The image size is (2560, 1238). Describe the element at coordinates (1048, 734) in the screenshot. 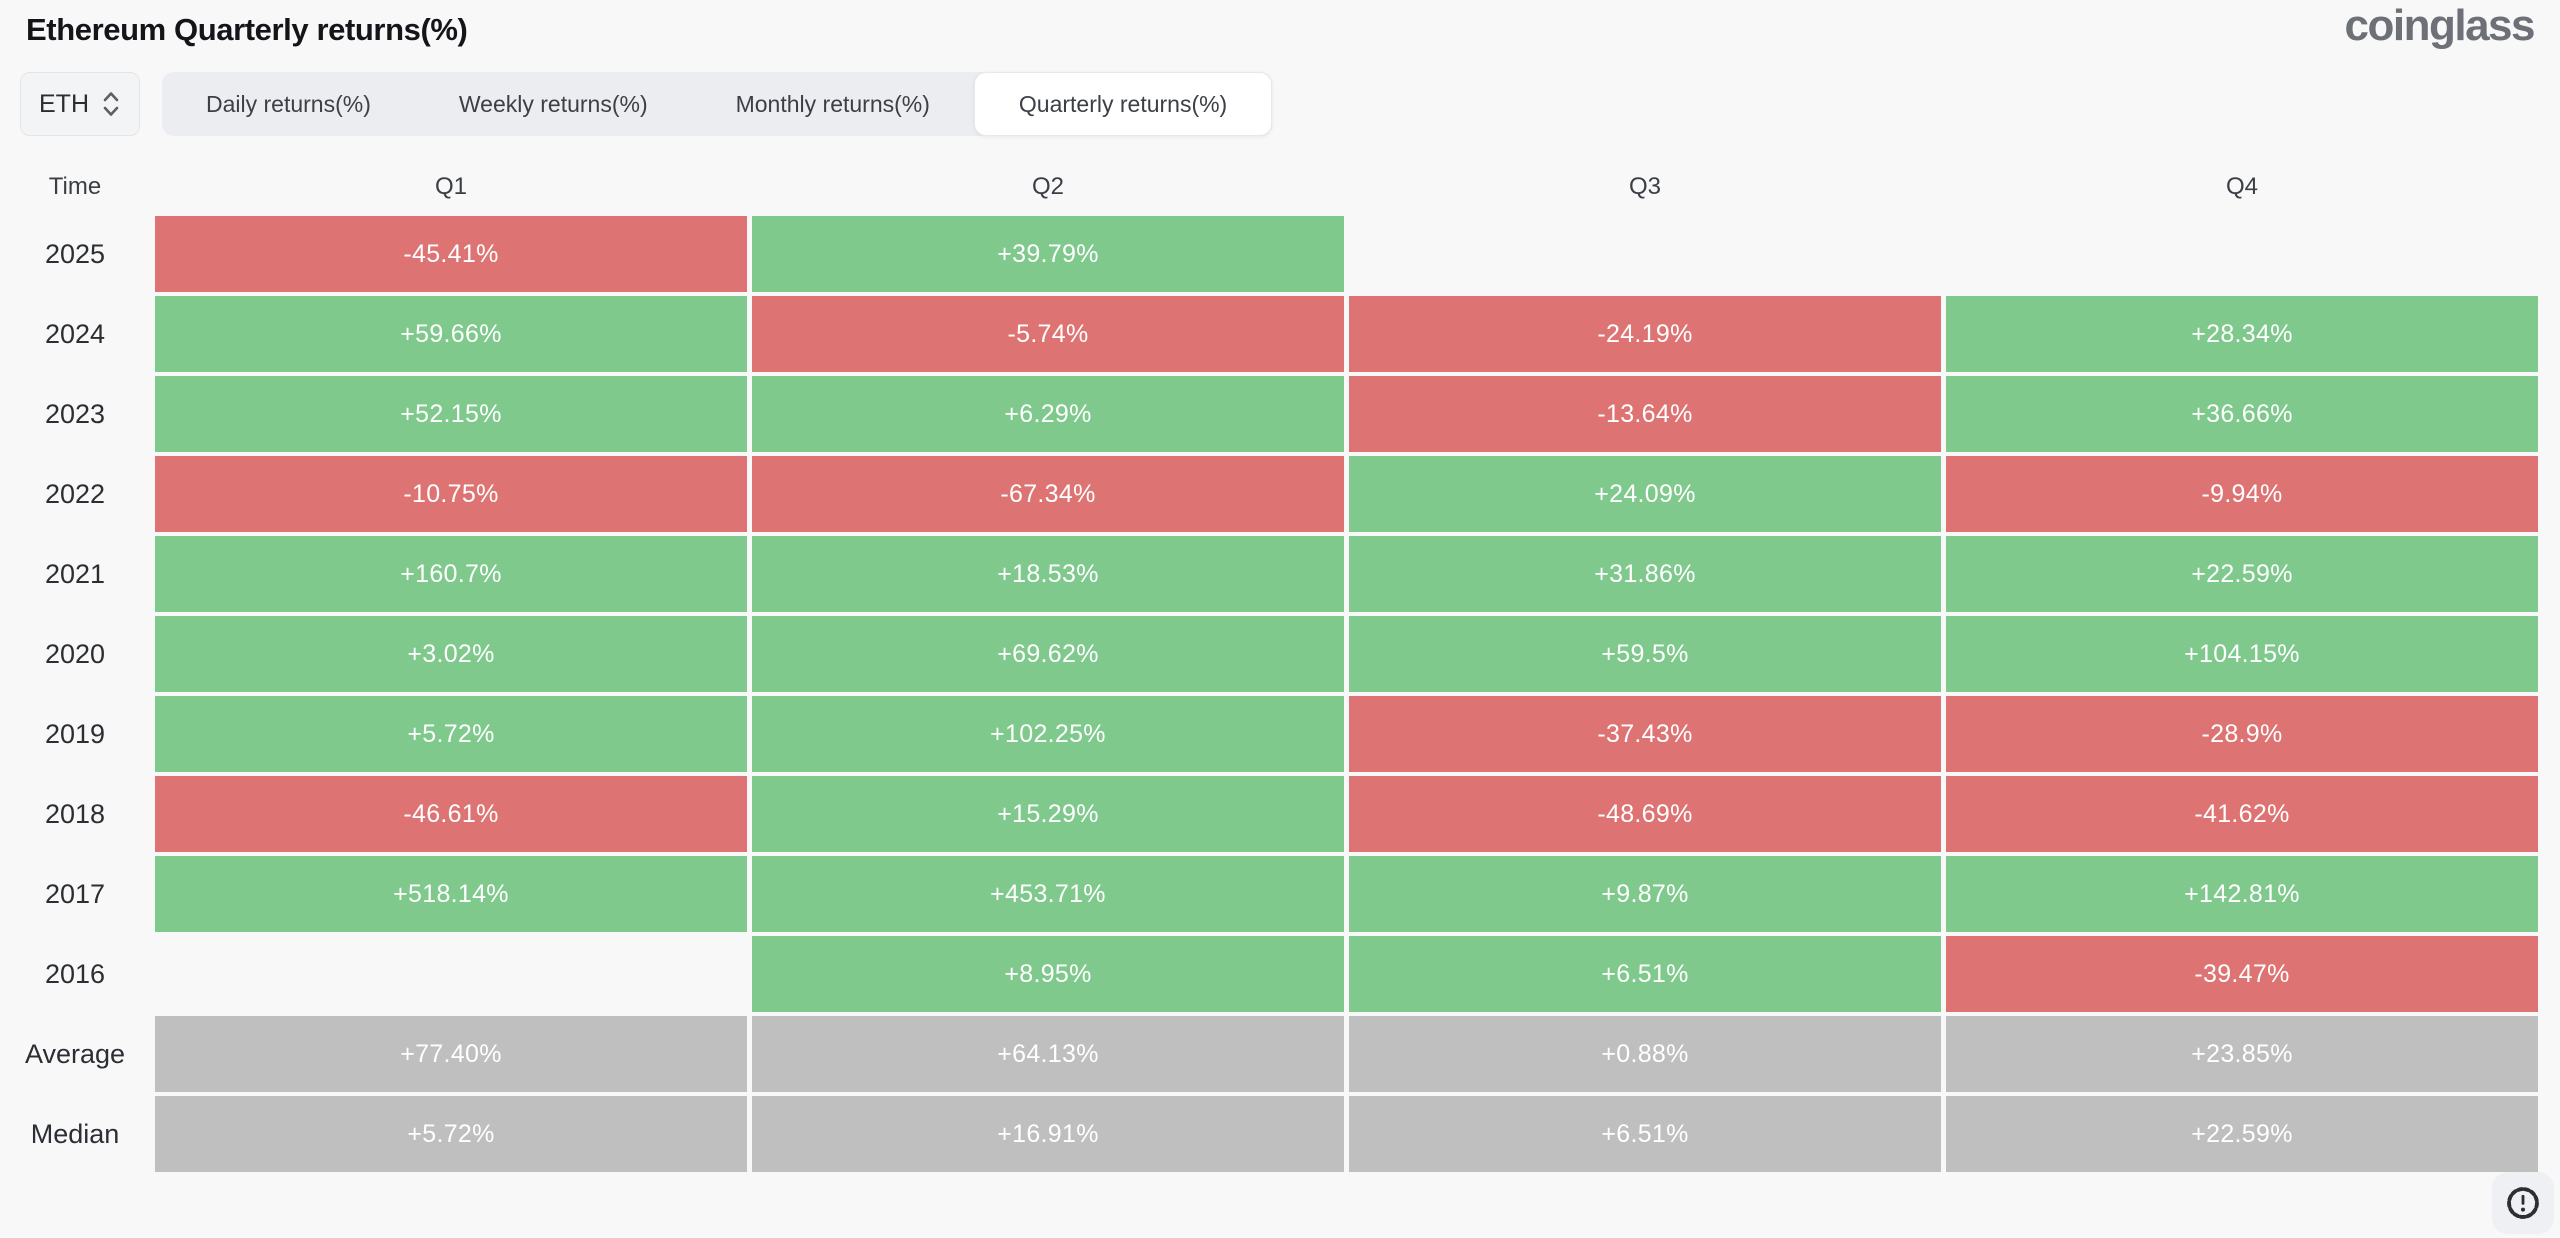

I see `return-cell: +102.25%` at that location.